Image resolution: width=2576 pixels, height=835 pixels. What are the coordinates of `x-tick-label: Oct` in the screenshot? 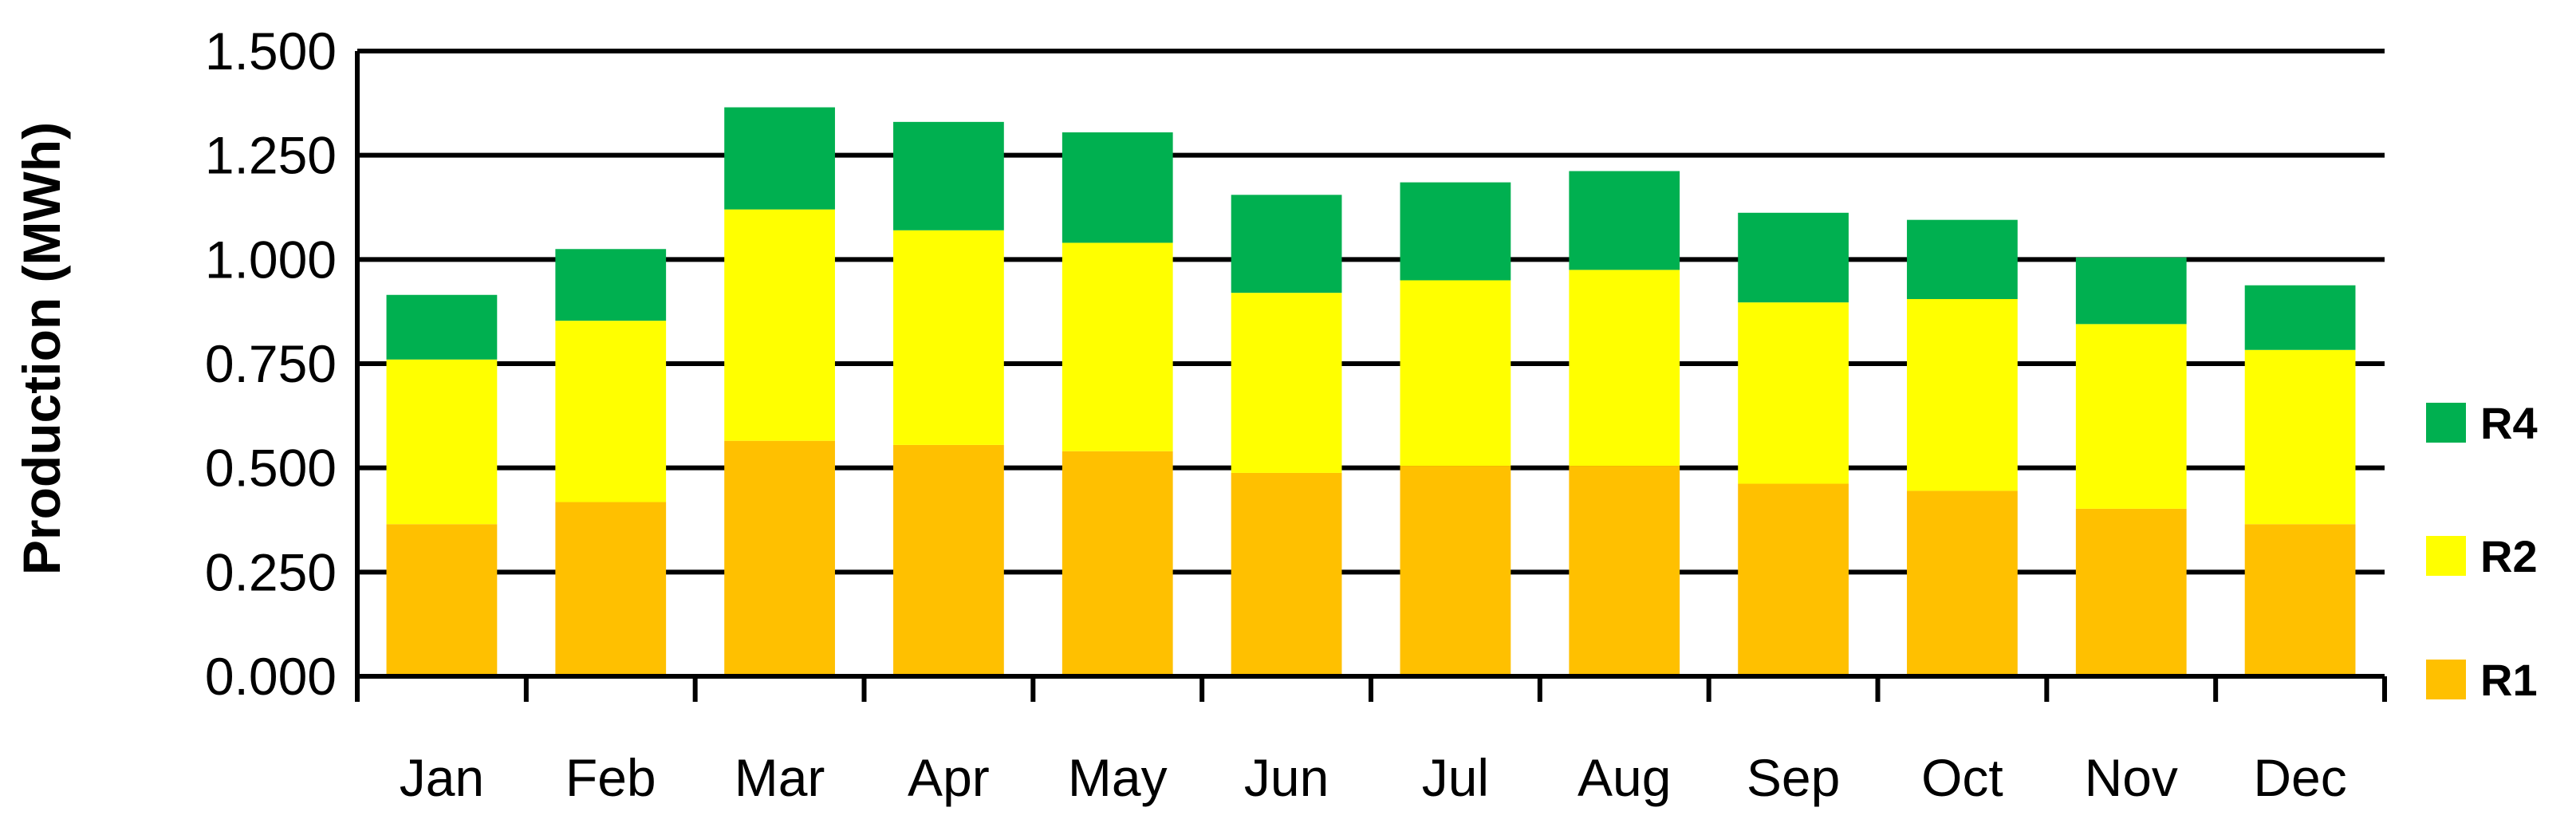 It's located at (1962, 777).